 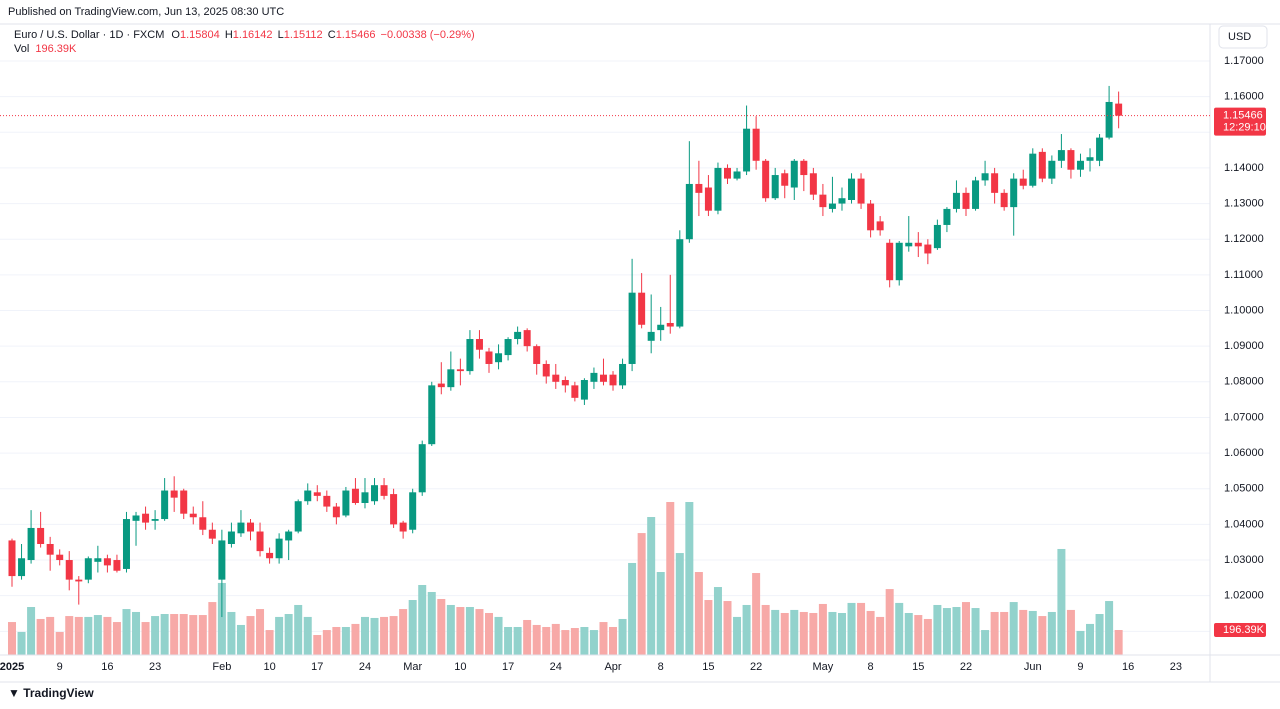 I want to click on x-tick-label: 17, so click(x=508, y=667).